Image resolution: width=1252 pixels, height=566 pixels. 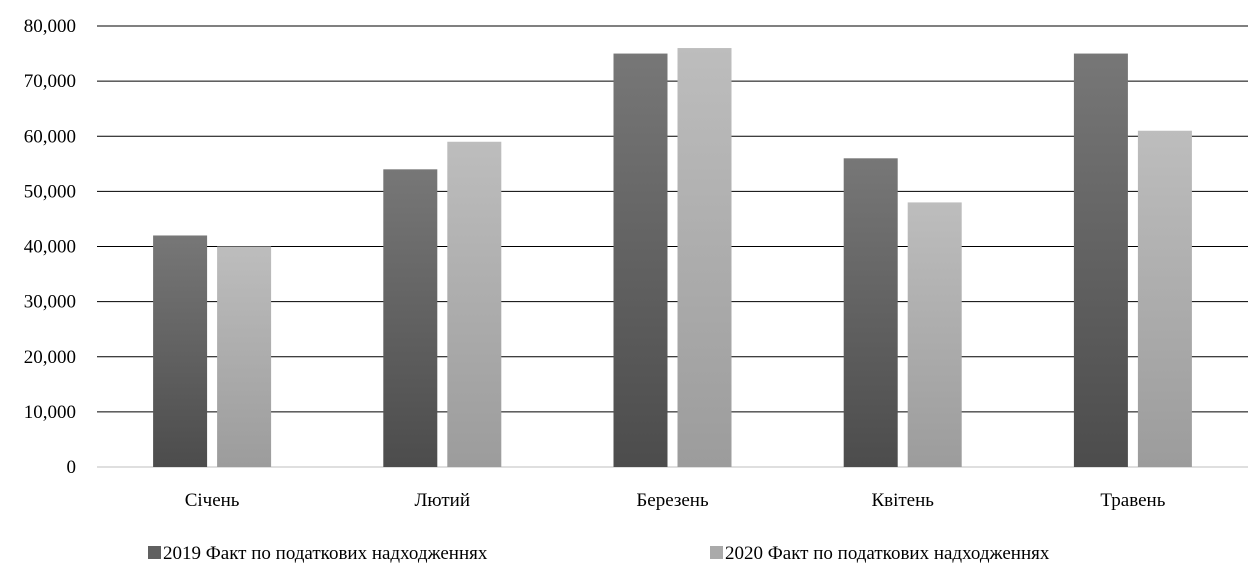 I want to click on y-tick-label: 10,000, so click(x=50, y=412).